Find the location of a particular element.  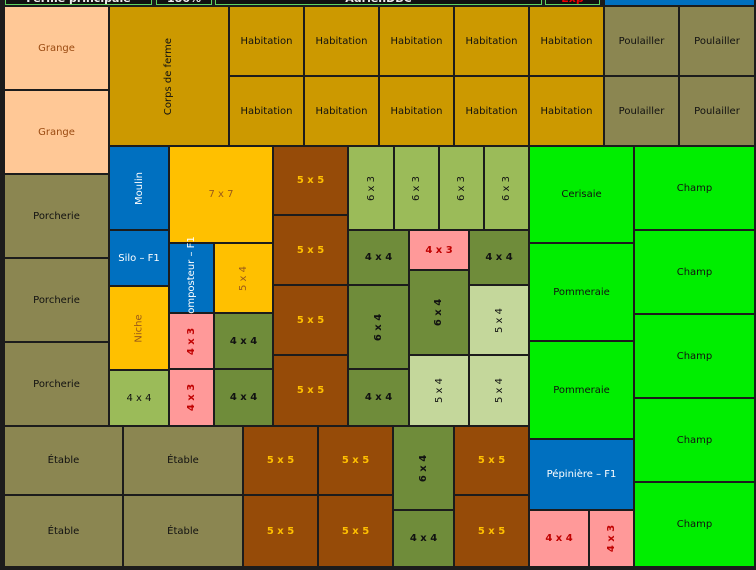

plot-label: Champ is located at coordinates (694, 356).